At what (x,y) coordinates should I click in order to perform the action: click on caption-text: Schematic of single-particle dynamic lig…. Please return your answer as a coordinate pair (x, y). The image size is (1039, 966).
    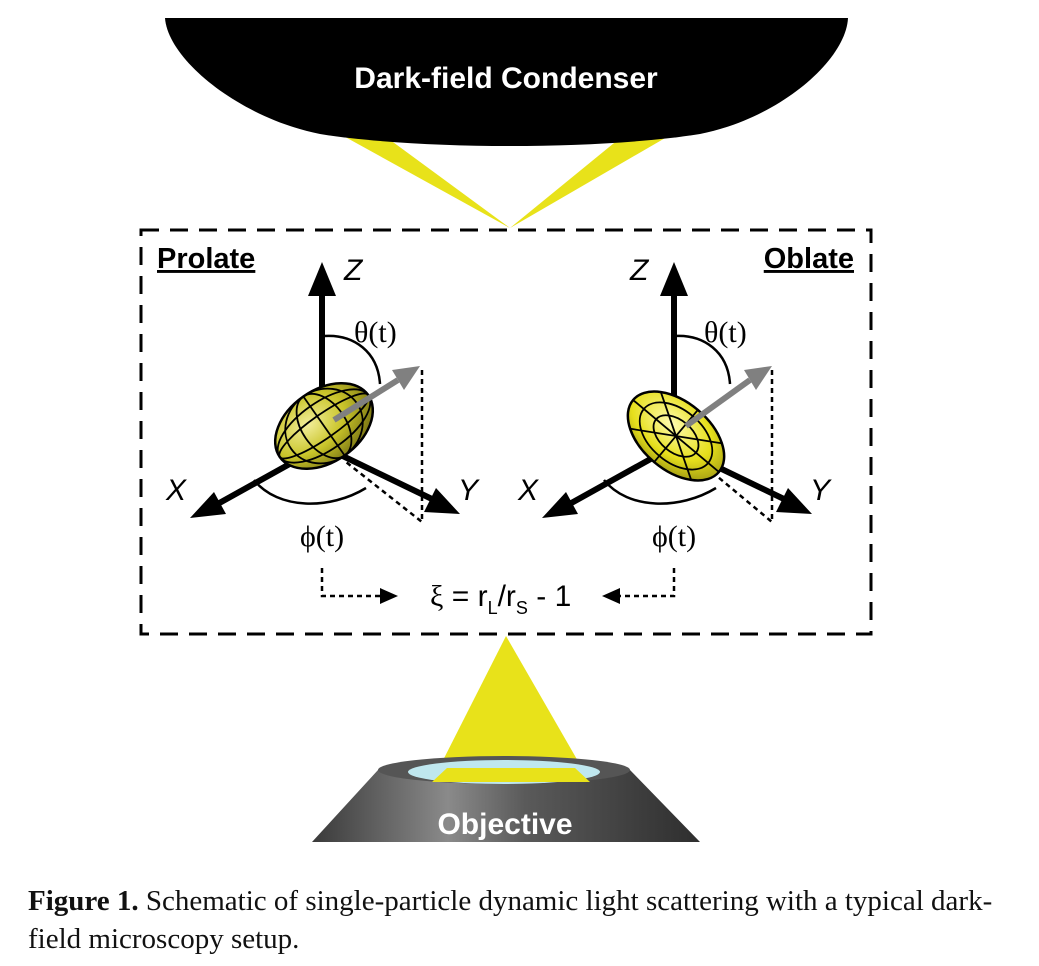
    Looking at the image, I should click on (510, 920).